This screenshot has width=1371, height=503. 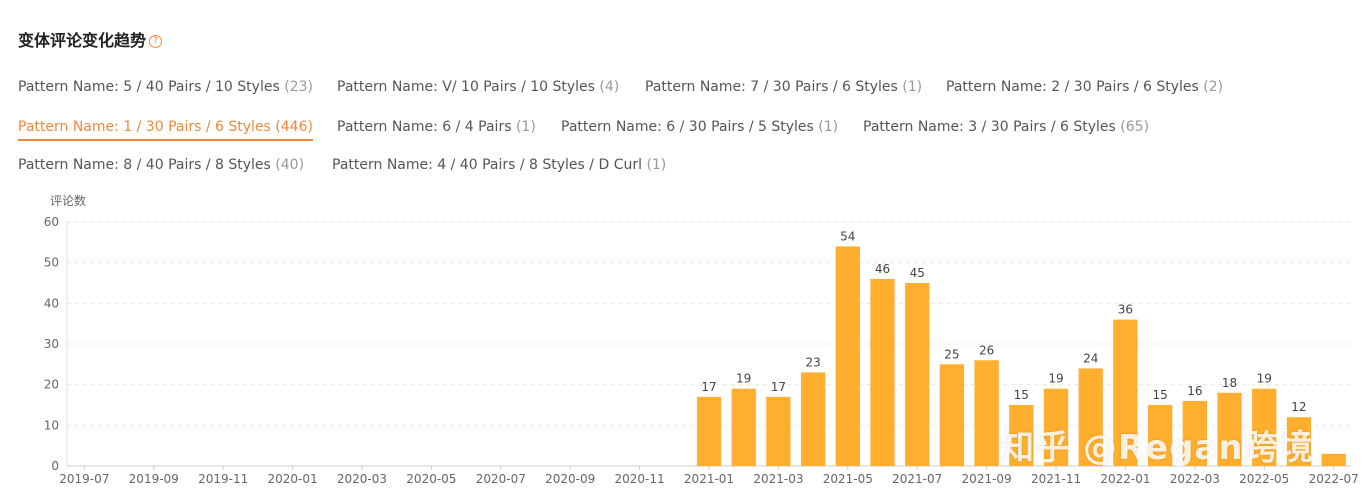 What do you see at coordinates (51, 425) in the screenshot?
I see `y-tick-label: 10` at bounding box center [51, 425].